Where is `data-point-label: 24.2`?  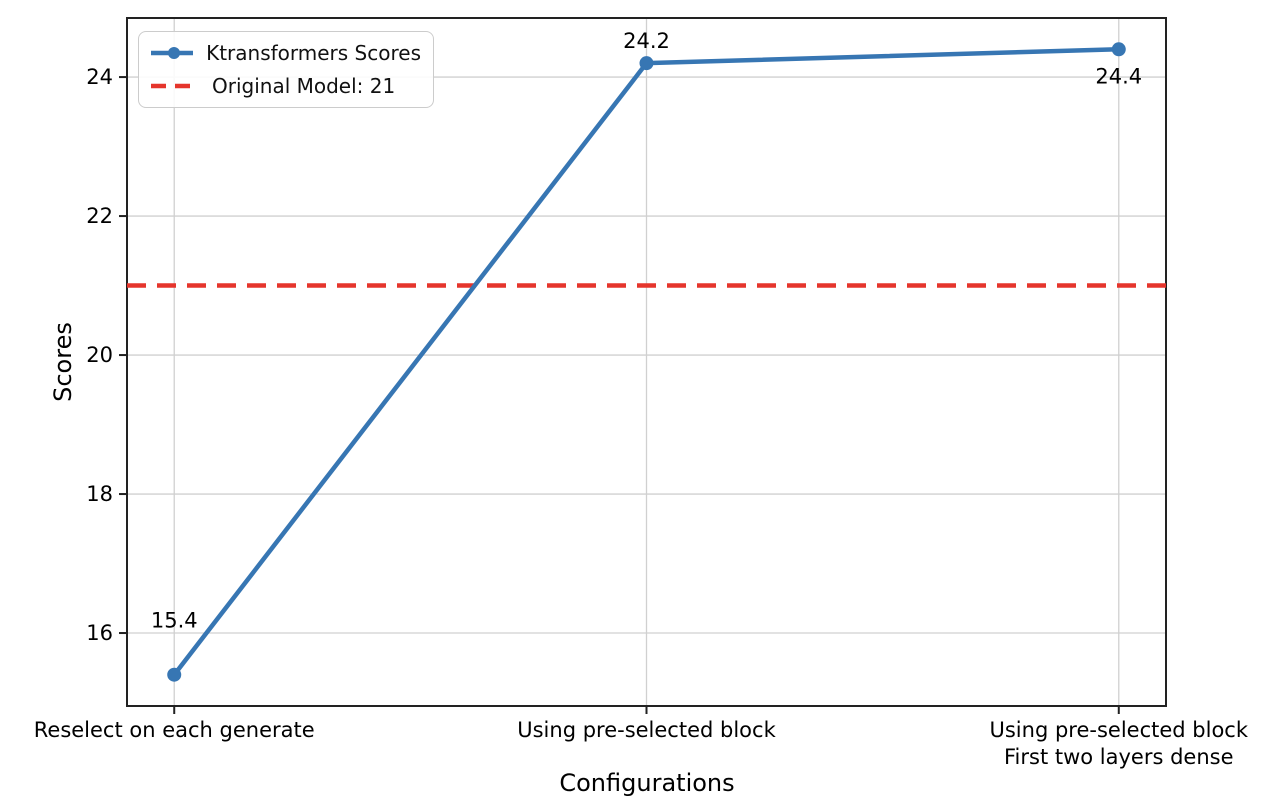 data-point-label: 24.2 is located at coordinates (646, 41).